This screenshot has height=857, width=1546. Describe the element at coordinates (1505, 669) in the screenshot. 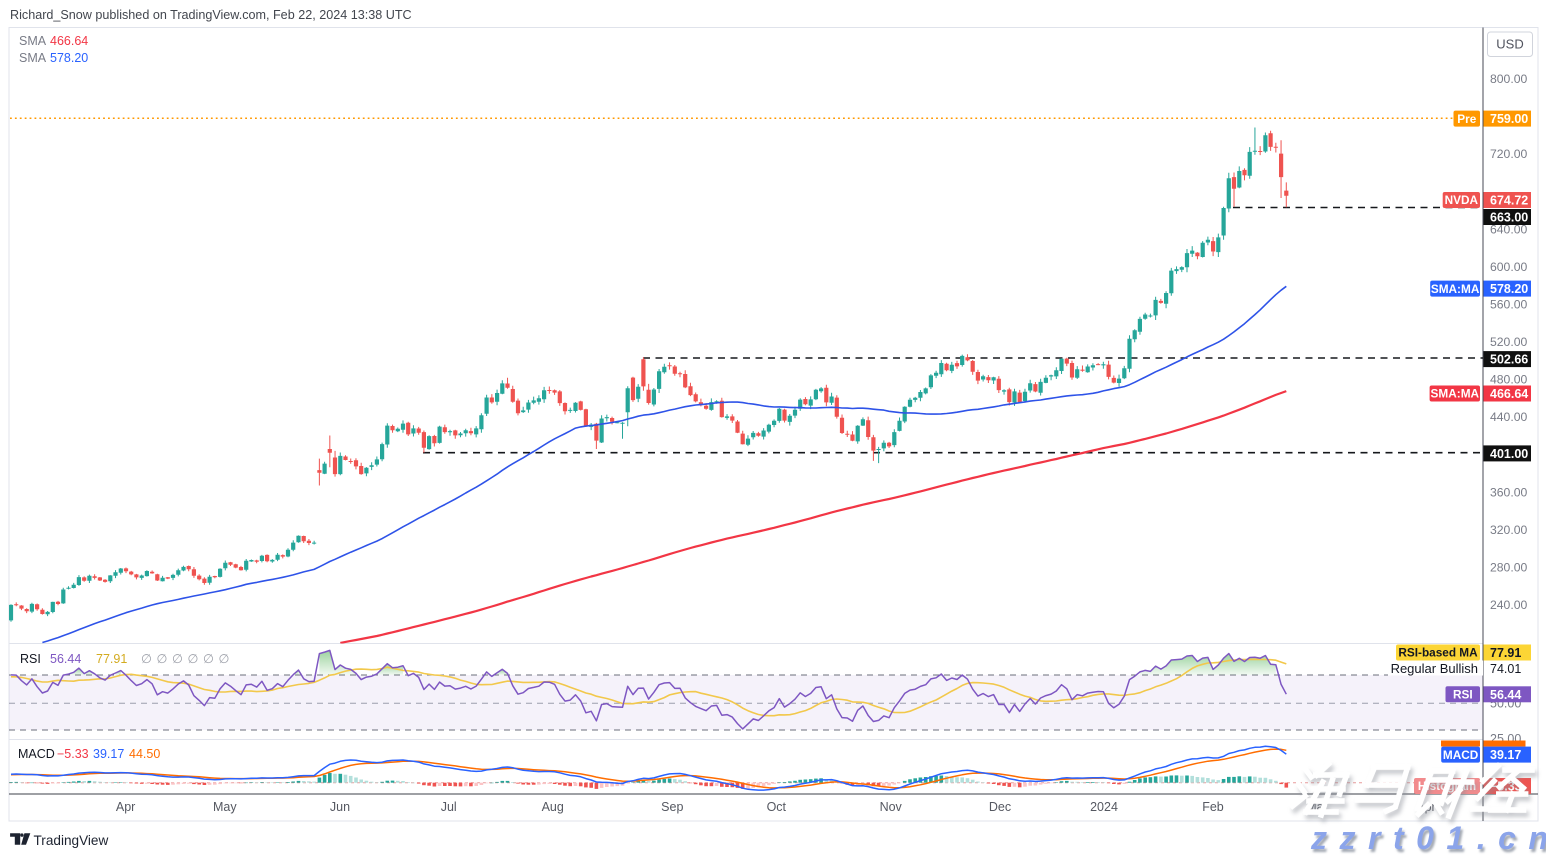

I see `svg-text: 74.01` at that location.